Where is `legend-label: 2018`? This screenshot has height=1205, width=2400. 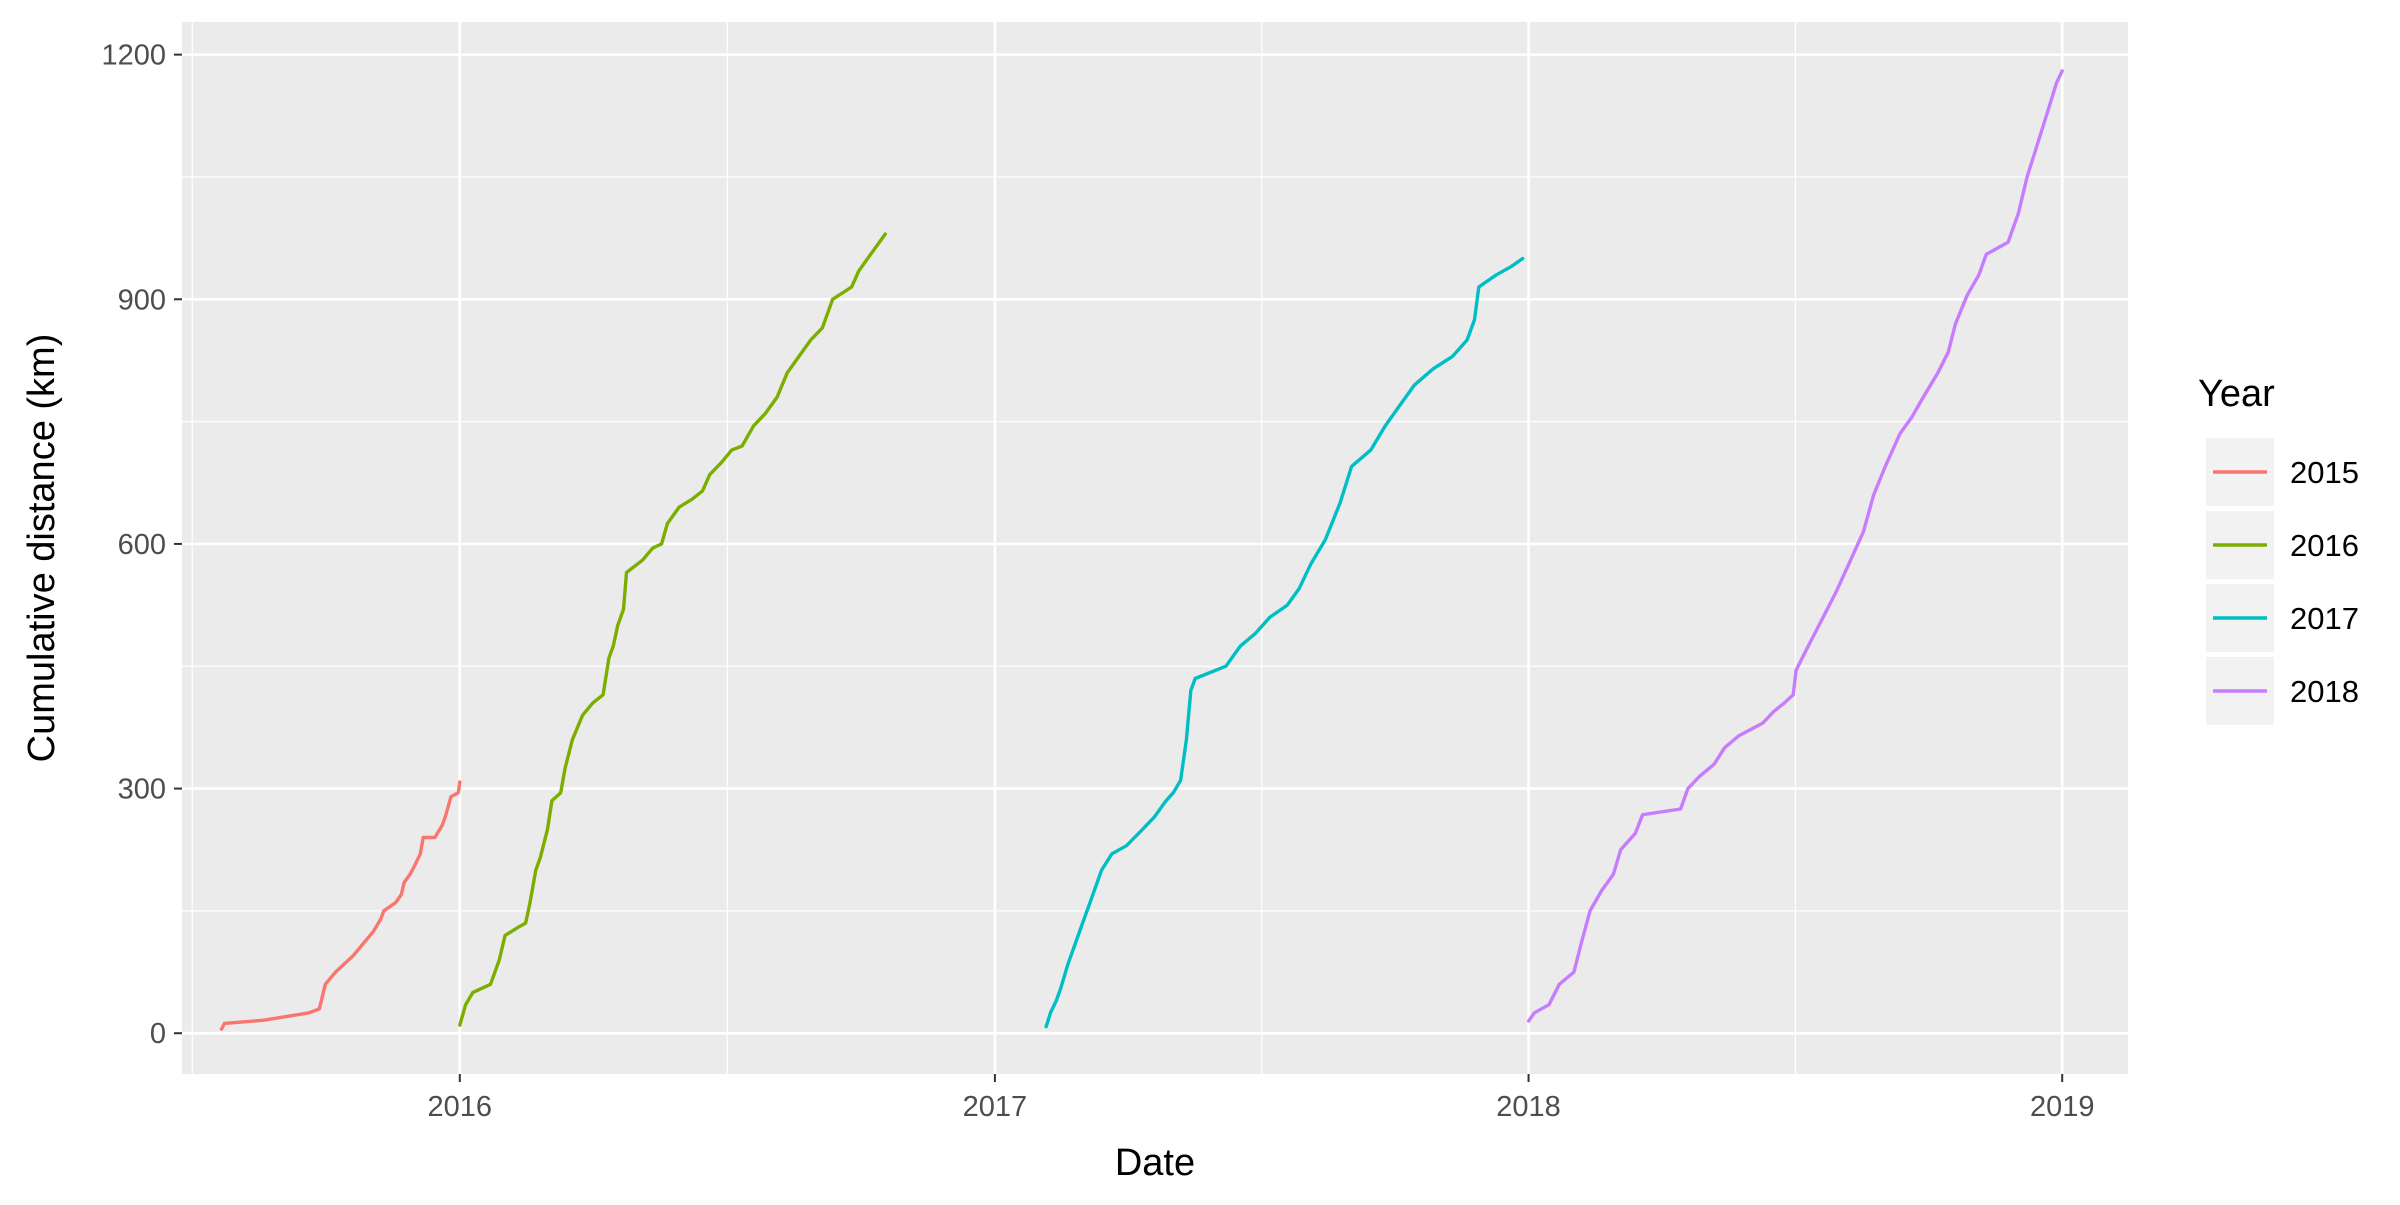
legend-label: 2018 is located at coordinates (2324, 691).